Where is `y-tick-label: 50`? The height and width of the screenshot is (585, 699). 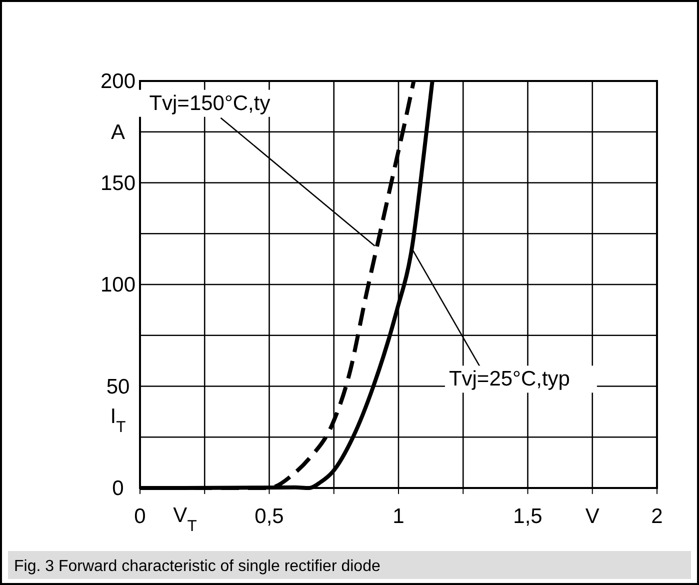 y-tick-label: 50 is located at coordinates (118, 386).